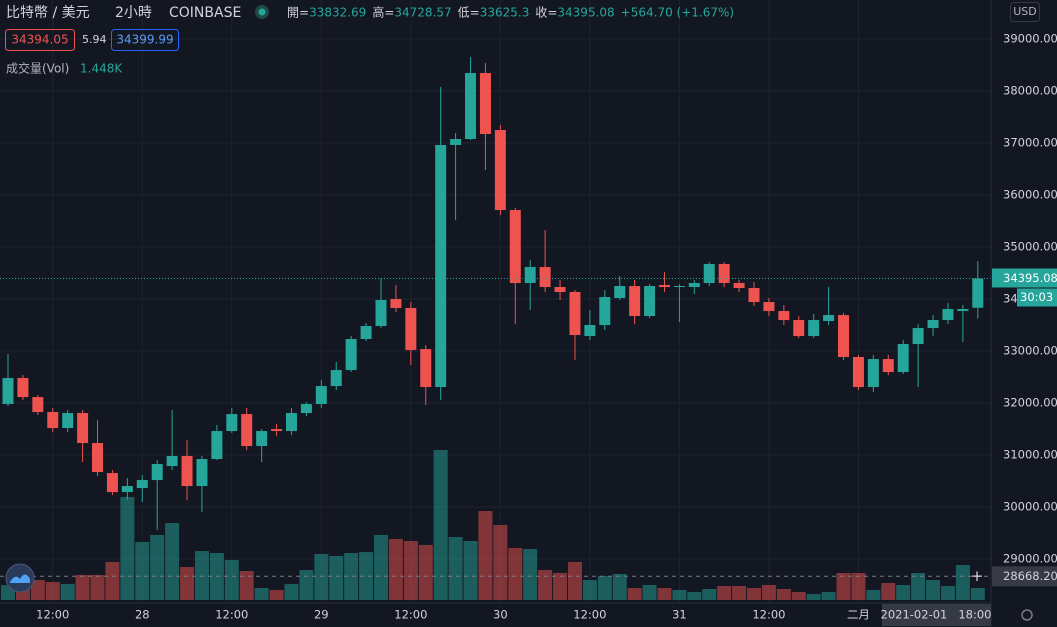 This screenshot has height=627, width=1057. I want to click on settings-icon, so click(1027, 615).